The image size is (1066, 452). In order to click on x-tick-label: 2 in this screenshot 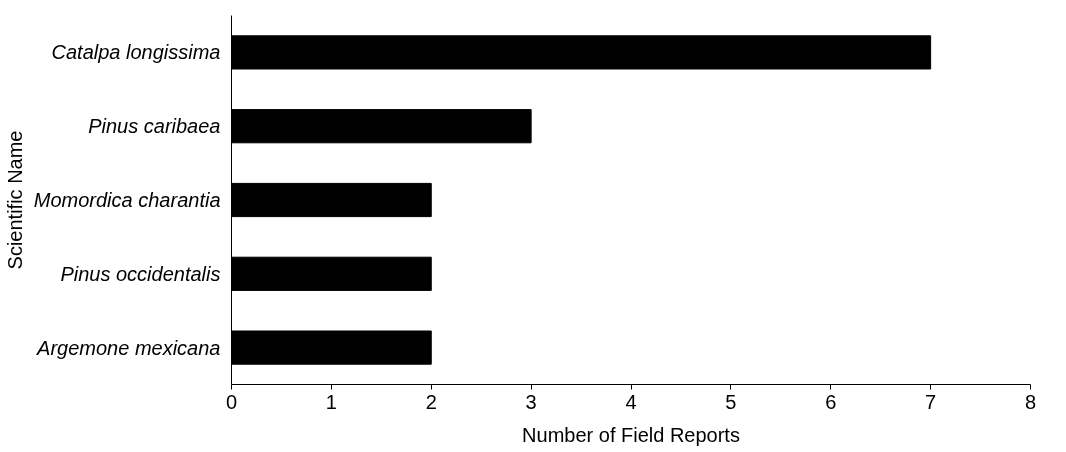, I will do `click(431, 401)`.